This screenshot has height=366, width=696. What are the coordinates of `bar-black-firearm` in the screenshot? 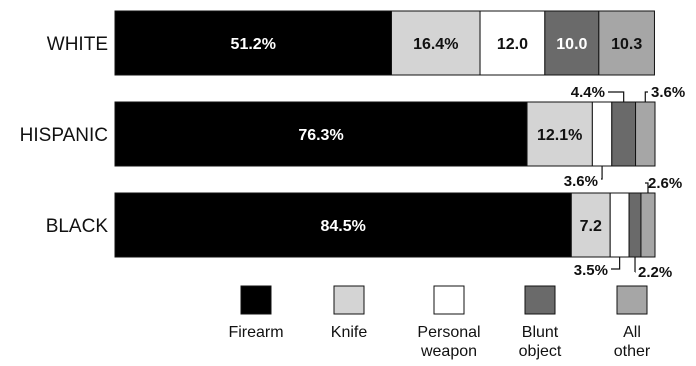 It's located at (343, 225).